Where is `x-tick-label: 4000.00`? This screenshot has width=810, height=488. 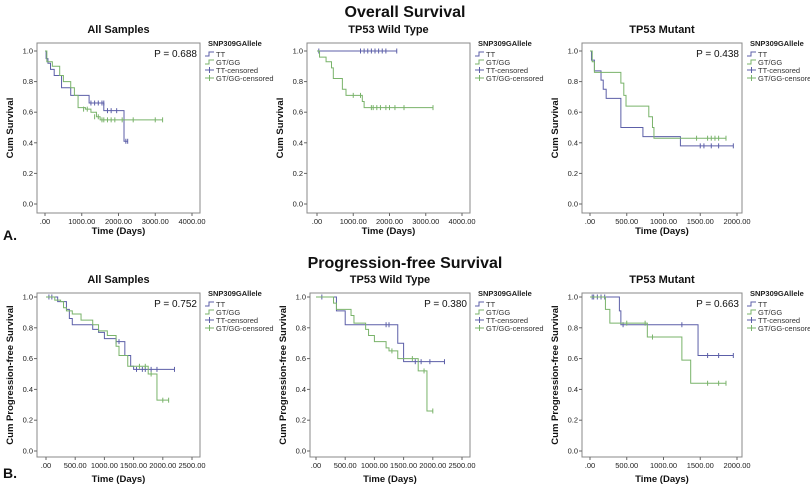
x-tick-label: 4000.00 is located at coordinates (461, 221).